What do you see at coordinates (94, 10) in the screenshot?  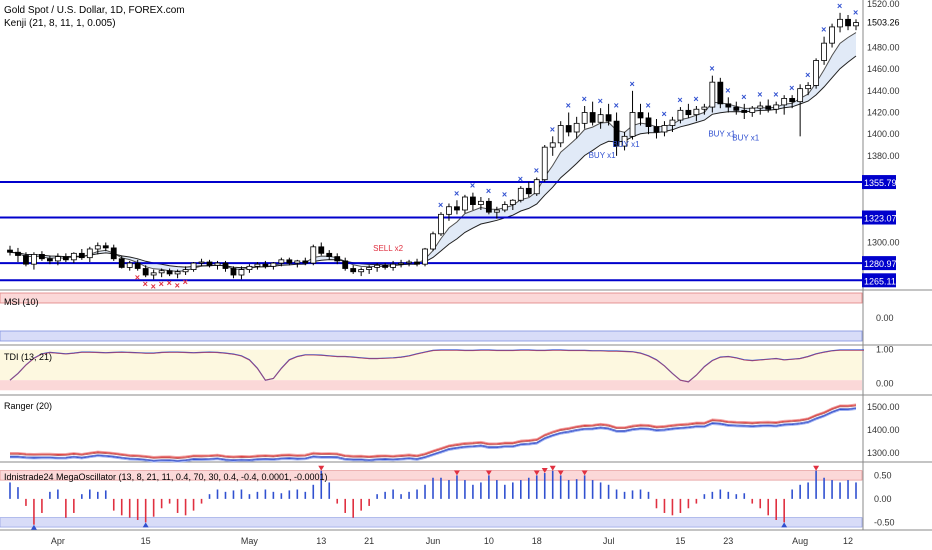 I see `chart-title: Gold Spot / U.S. Dollar, 1D, FOREX.com` at bounding box center [94, 10].